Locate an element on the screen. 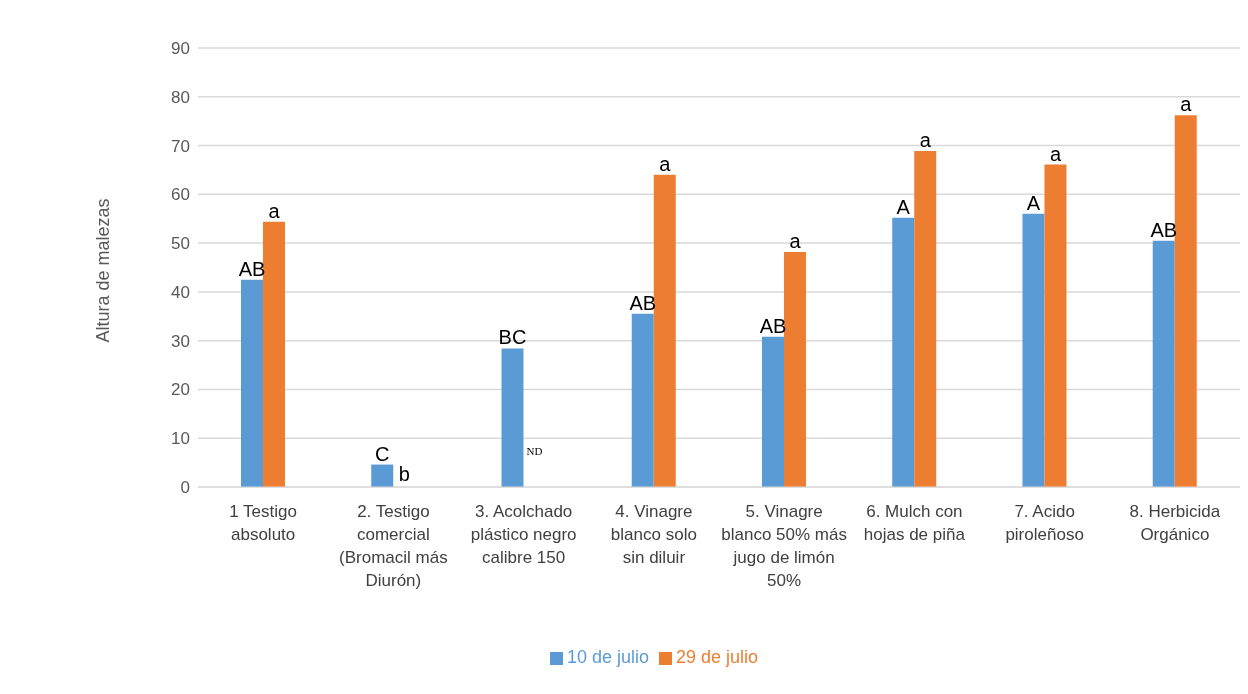  x-tick-label: 4. Vinagre blanco solo sin diluir is located at coordinates (653, 534).